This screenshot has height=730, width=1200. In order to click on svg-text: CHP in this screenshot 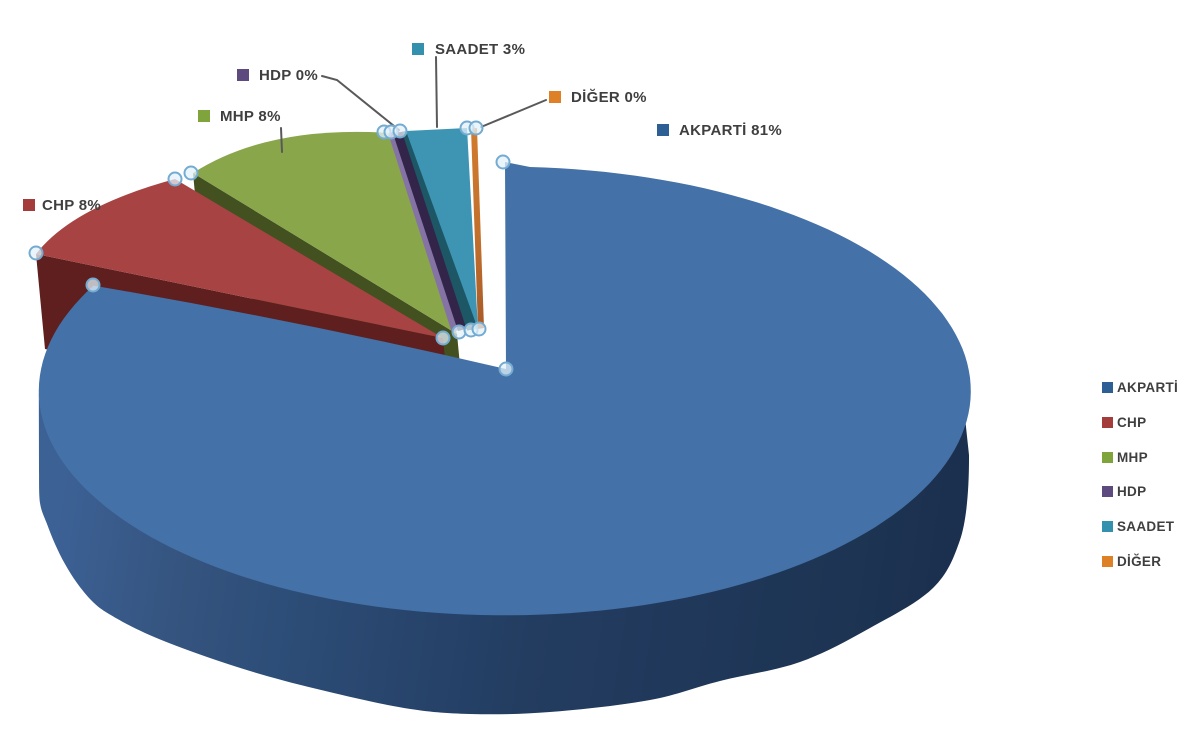, I will do `click(1131, 422)`.